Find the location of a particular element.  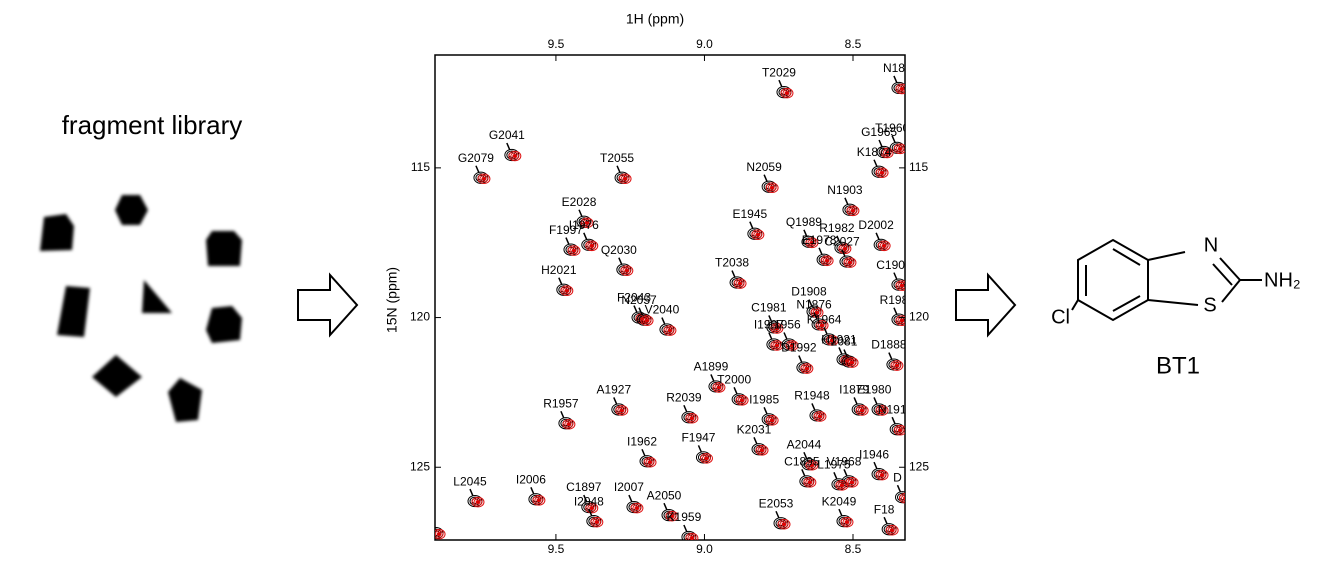

peak-label: E1980 is located at coordinates (874, 390).